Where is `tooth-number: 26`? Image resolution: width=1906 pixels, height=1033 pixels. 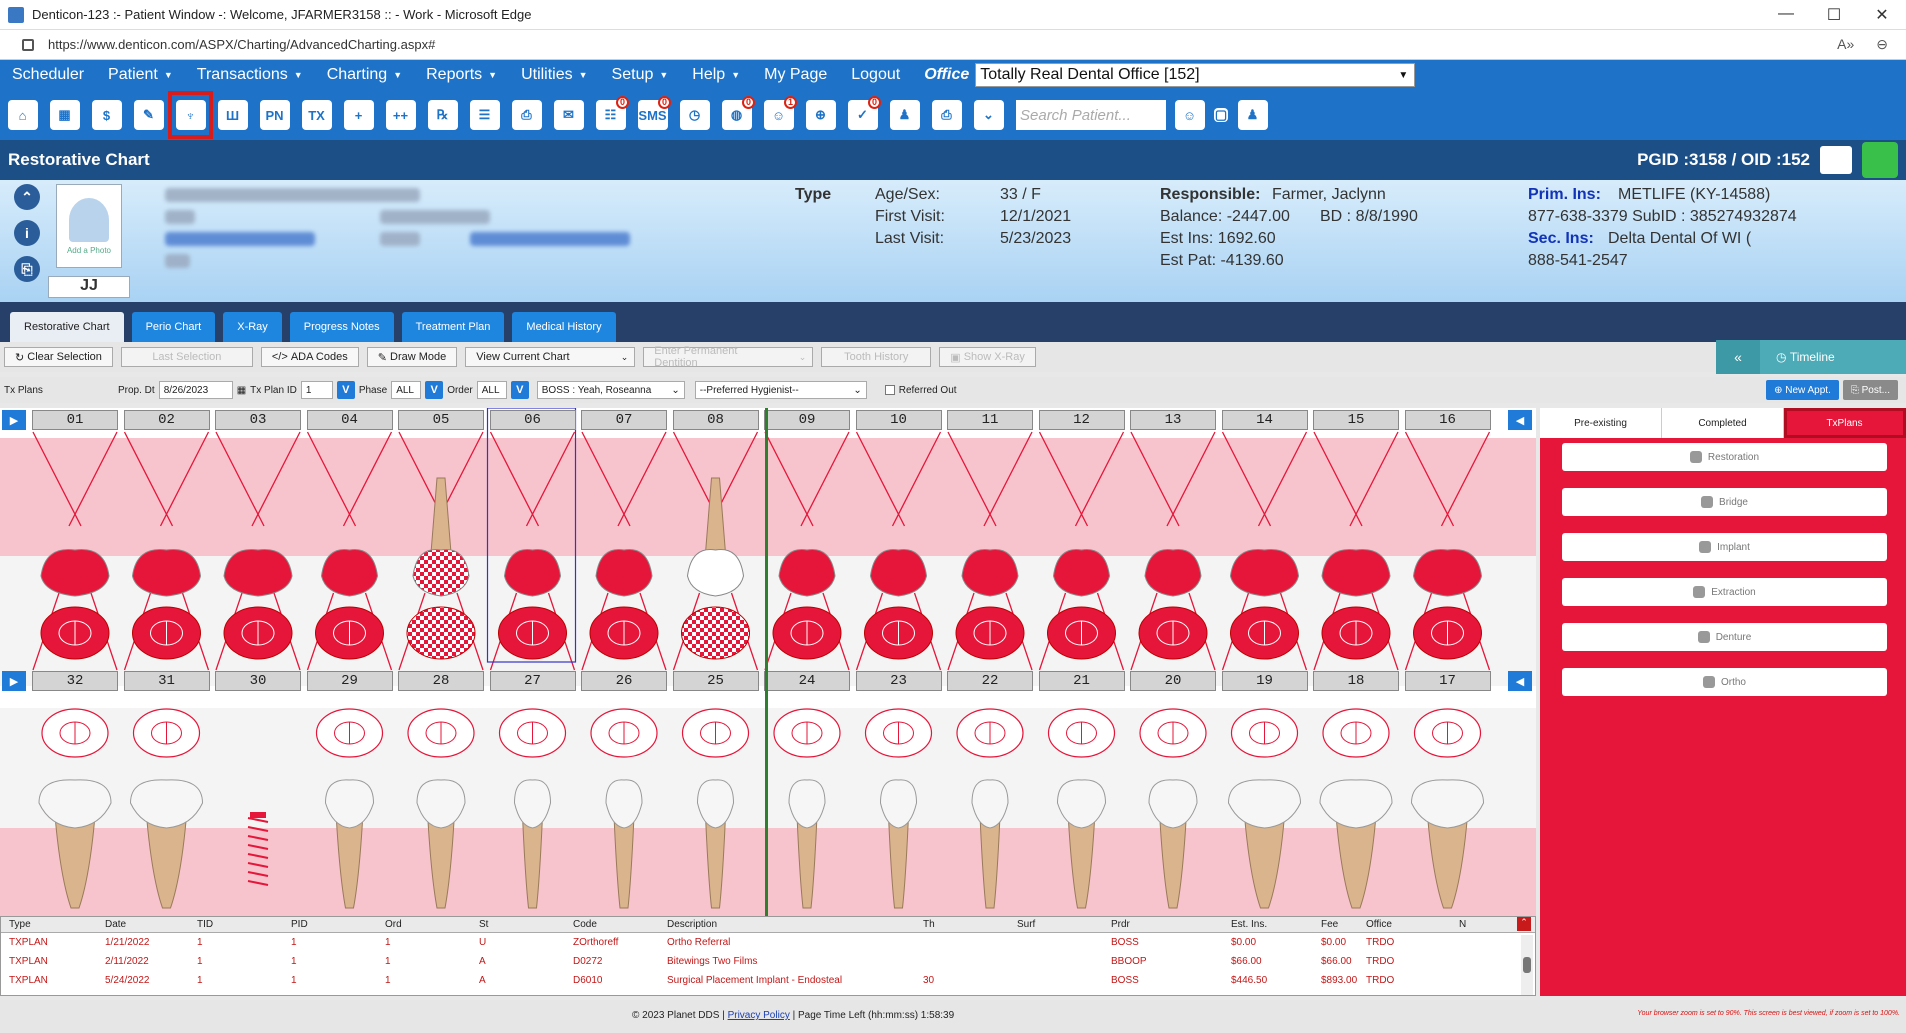
tooth-number: 26 is located at coordinates (624, 681).